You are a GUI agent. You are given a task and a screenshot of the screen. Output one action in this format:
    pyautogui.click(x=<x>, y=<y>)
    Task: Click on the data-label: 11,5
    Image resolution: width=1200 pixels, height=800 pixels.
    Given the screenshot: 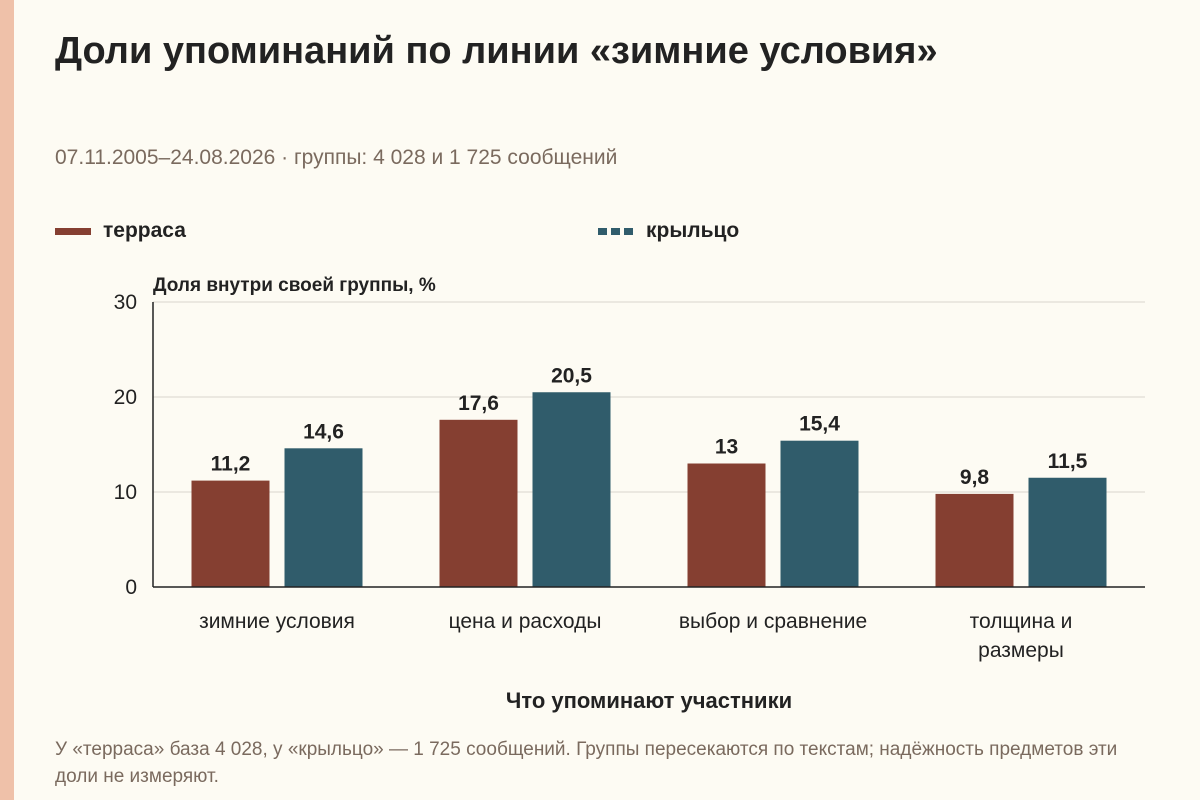 What is the action you would take?
    pyautogui.click(x=1068, y=461)
    